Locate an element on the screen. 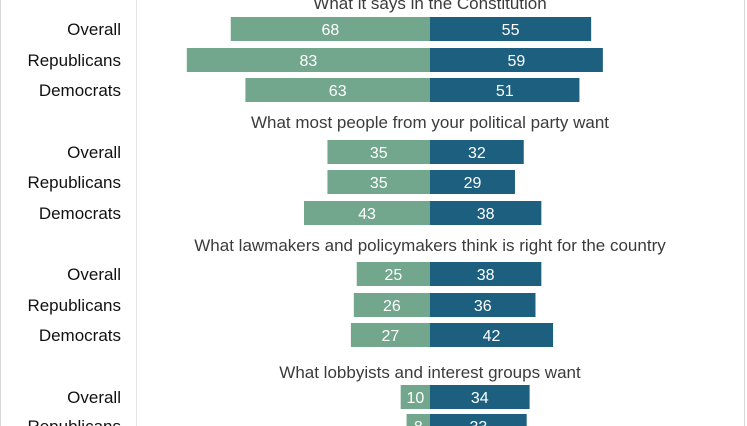  left-value-label: 25 is located at coordinates (393, 275).